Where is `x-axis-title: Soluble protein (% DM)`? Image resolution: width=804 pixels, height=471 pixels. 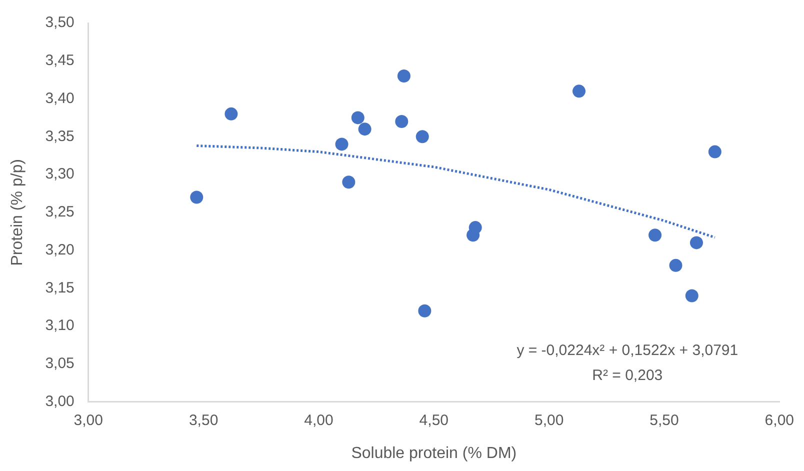
x-axis-title: Soluble protein (% DM) is located at coordinates (434, 453).